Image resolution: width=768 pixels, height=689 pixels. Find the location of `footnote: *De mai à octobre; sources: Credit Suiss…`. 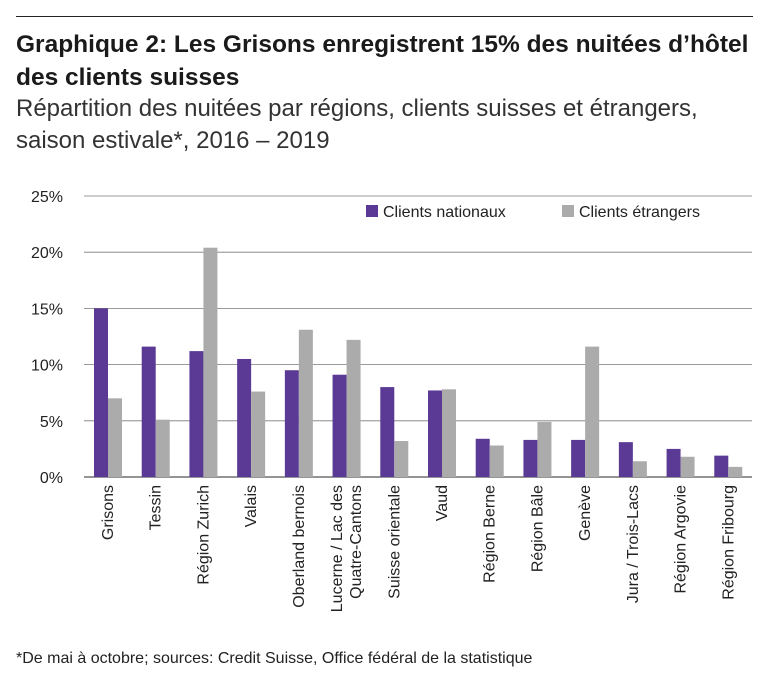

footnote: *De mai à octobre; sources: Credit Suiss… is located at coordinates (274, 658).